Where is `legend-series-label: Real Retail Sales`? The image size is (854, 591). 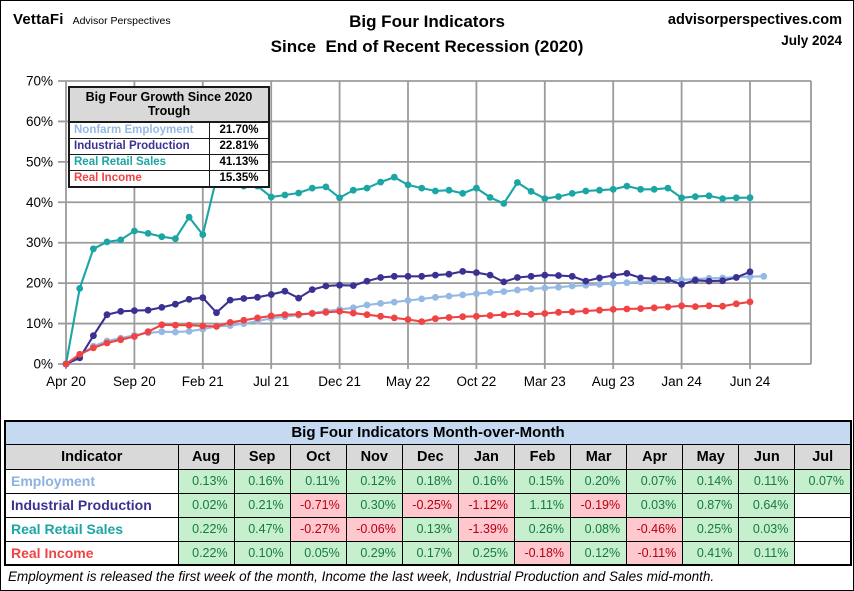
legend-series-label: Real Retail Sales is located at coordinates (120, 162).